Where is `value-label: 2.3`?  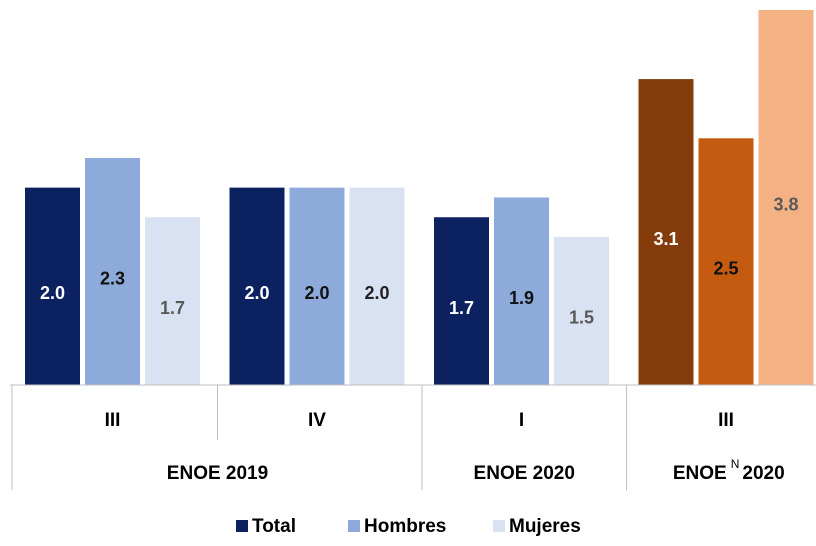 value-label: 2.3 is located at coordinates (112, 278).